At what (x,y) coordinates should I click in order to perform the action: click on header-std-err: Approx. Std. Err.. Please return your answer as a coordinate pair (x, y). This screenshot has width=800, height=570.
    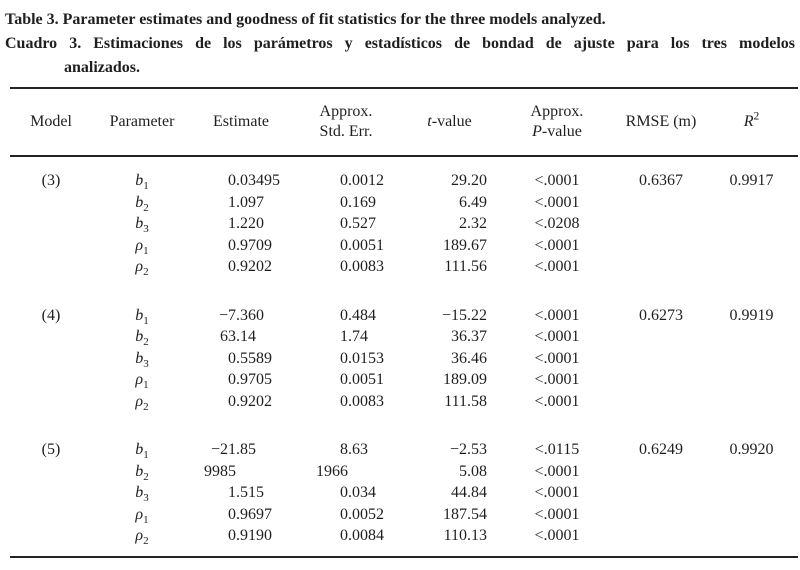
    Looking at the image, I should click on (346, 122).